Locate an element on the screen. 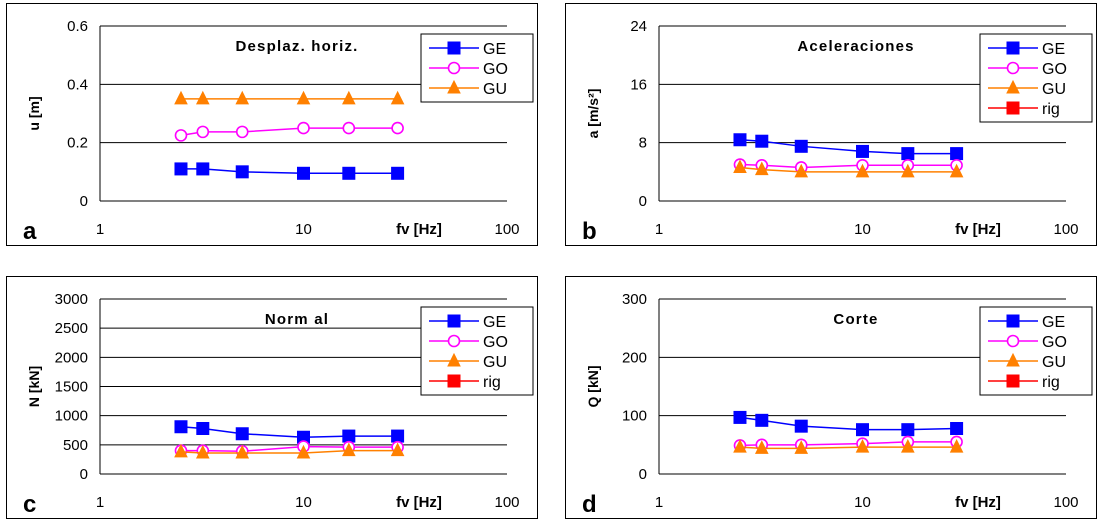 This screenshot has width=1102, height=521. y-tick-label: 1000 is located at coordinates (71, 416).